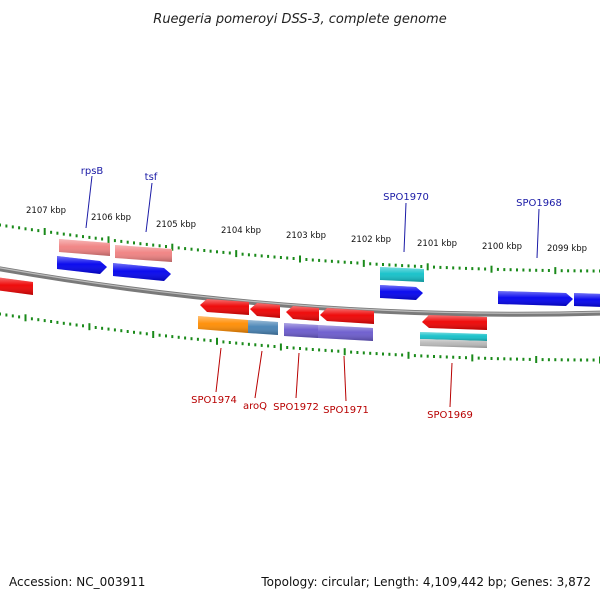 Image resolution: width=600 pixels, height=600 pixels. I want to click on gene-label-SPO1969: SPO1969, so click(450, 415).